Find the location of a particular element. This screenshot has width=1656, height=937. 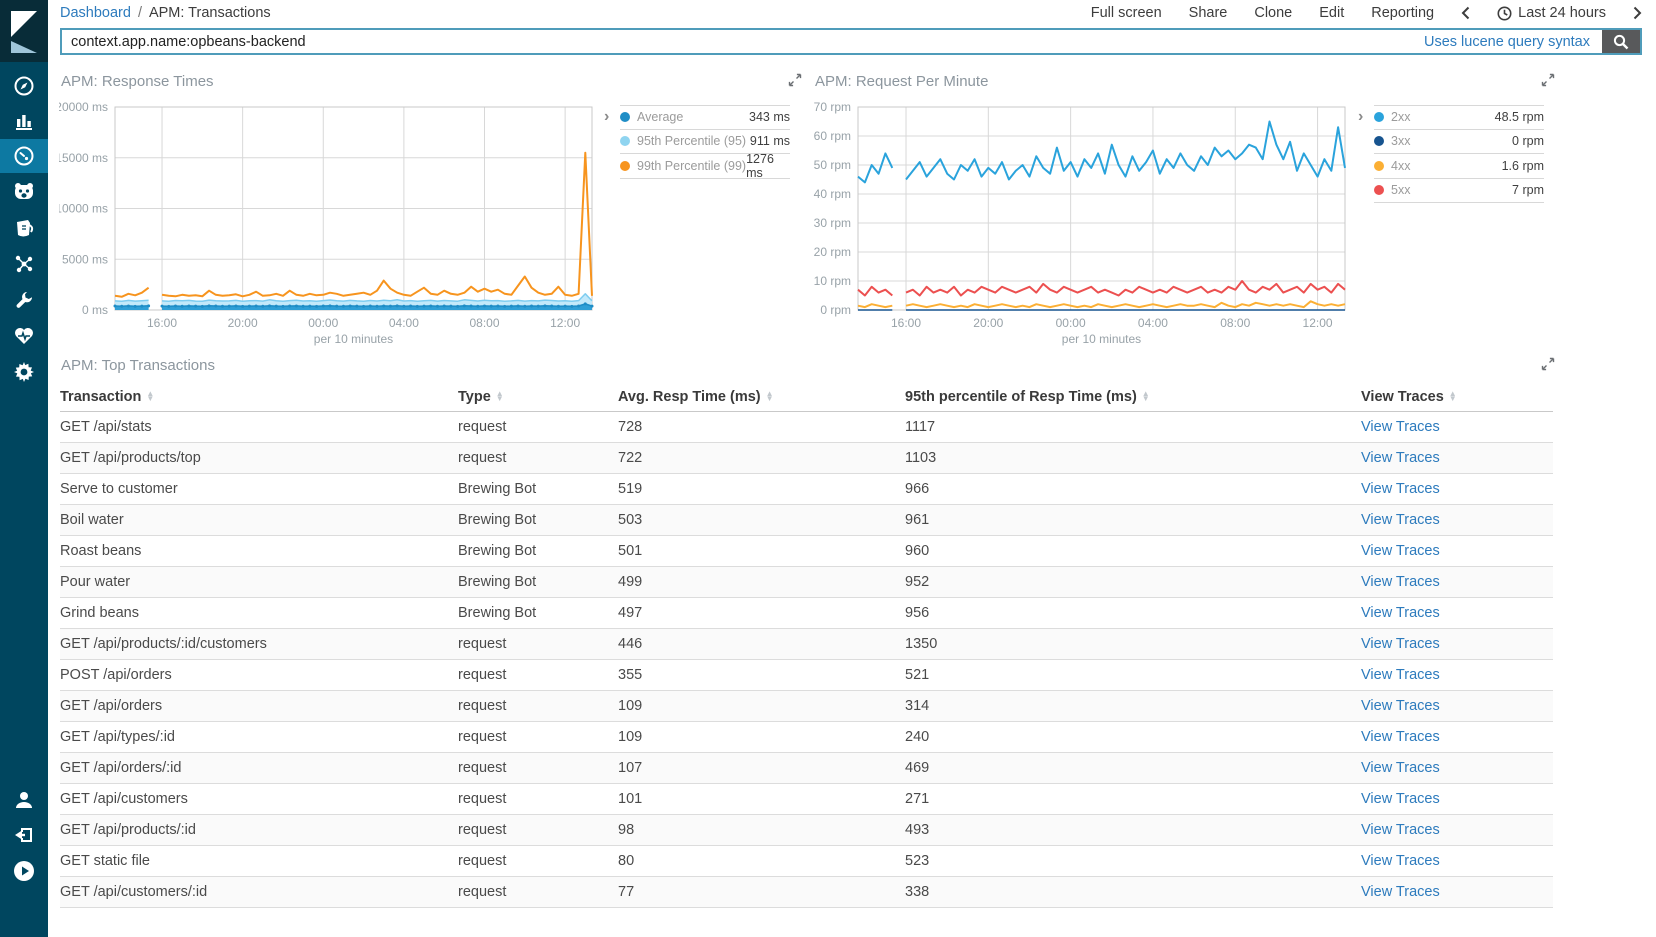

legend-item-4xx: 4xx 1.6 rpm is located at coordinates (1459, 166).